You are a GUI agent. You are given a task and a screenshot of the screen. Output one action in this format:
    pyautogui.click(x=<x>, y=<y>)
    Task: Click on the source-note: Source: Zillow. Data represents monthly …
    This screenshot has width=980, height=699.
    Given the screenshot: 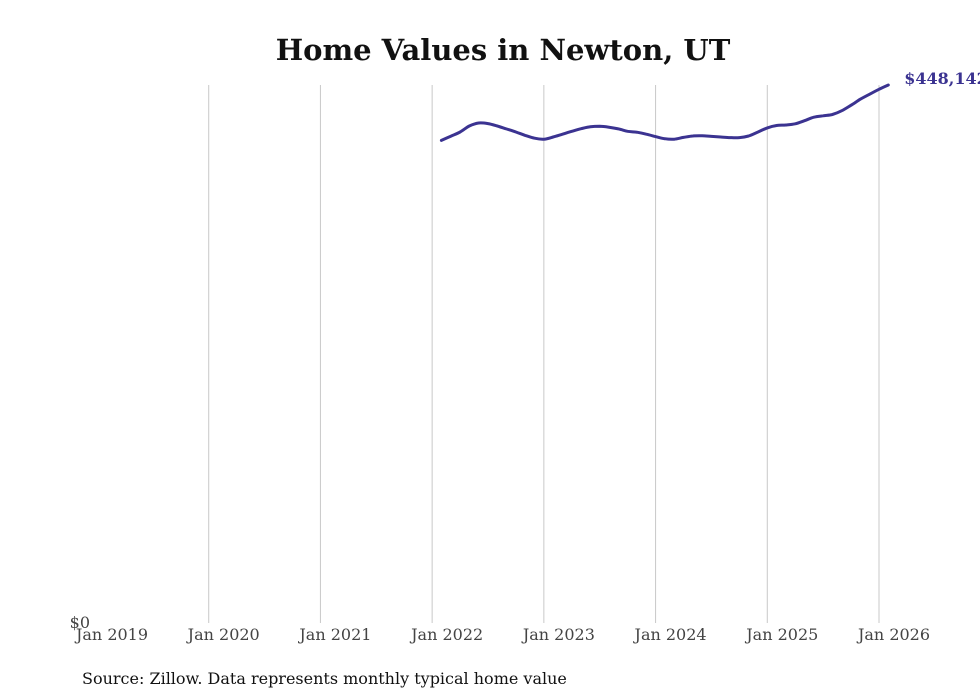 What is the action you would take?
    pyautogui.click(x=324, y=678)
    